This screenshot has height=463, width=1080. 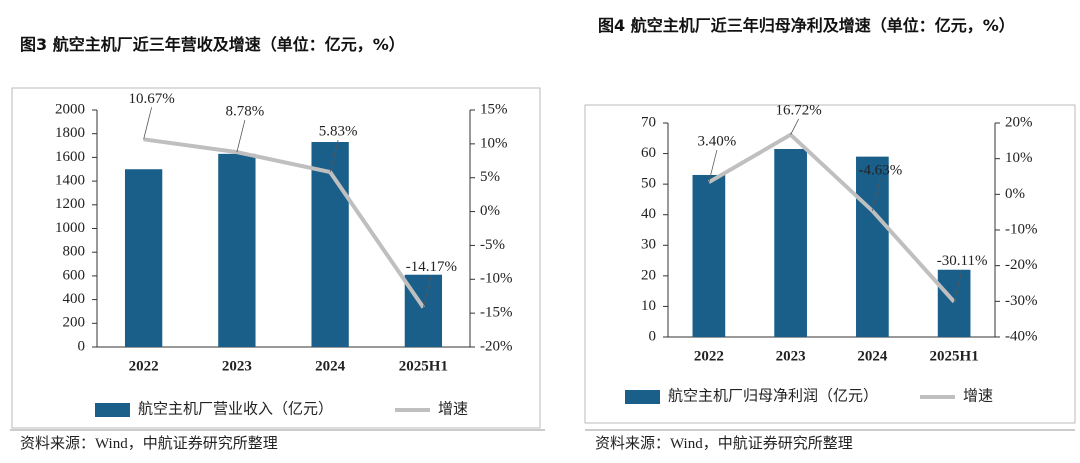 What do you see at coordinates (648, 245) in the screenshot?
I see `y-tick-label: 30` at bounding box center [648, 245].